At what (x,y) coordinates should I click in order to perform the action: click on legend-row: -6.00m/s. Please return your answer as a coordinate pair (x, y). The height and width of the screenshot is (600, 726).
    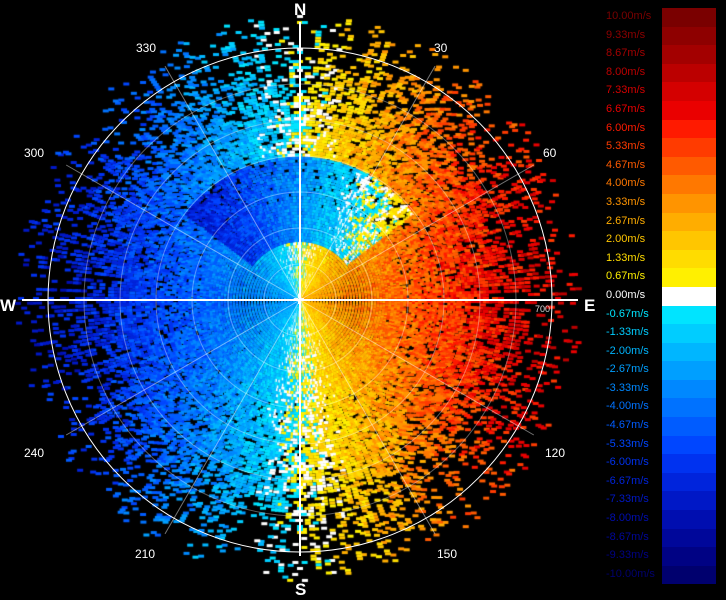
    Looking at the image, I should click on (661, 463).